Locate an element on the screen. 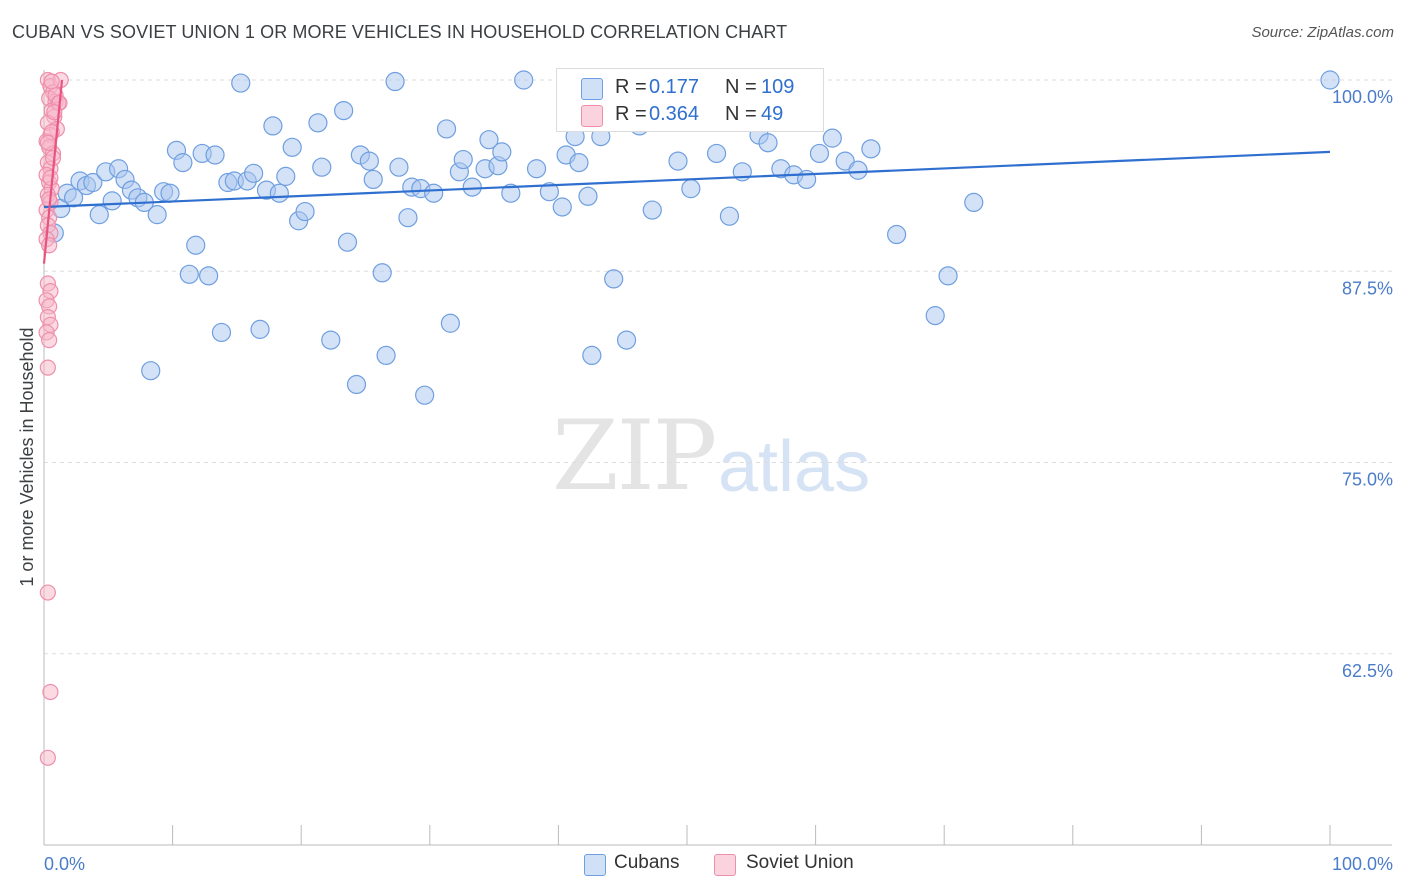 The width and height of the screenshot is (1406, 892). trend-line-soviet-union is located at coordinates (53, 171).